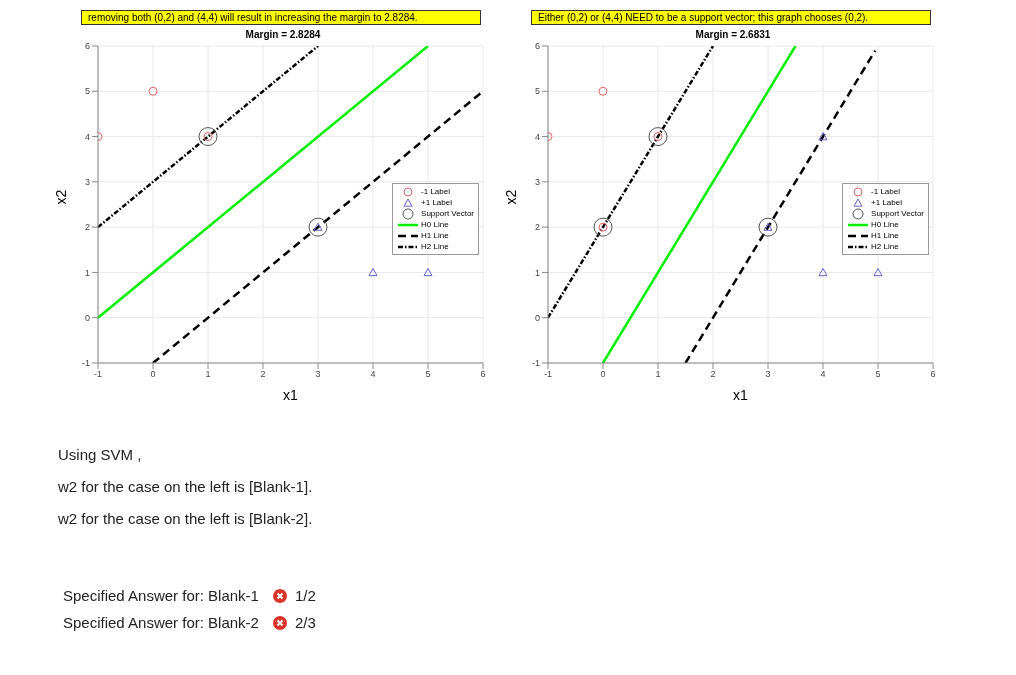  Describe the element at coordinates (283, 34) in the screenshot. I see `chart-title: Margin = 2.8284` at that location.